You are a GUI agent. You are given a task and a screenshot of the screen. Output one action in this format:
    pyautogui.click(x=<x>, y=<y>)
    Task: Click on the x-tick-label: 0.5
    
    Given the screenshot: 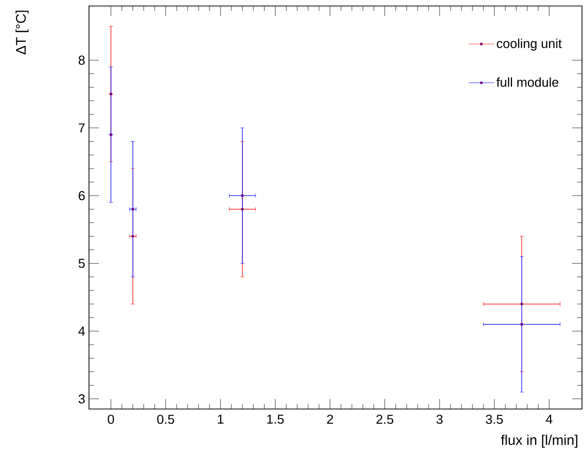 What is the action you would take?
    pyautogui.click(x=165, y=419)
    